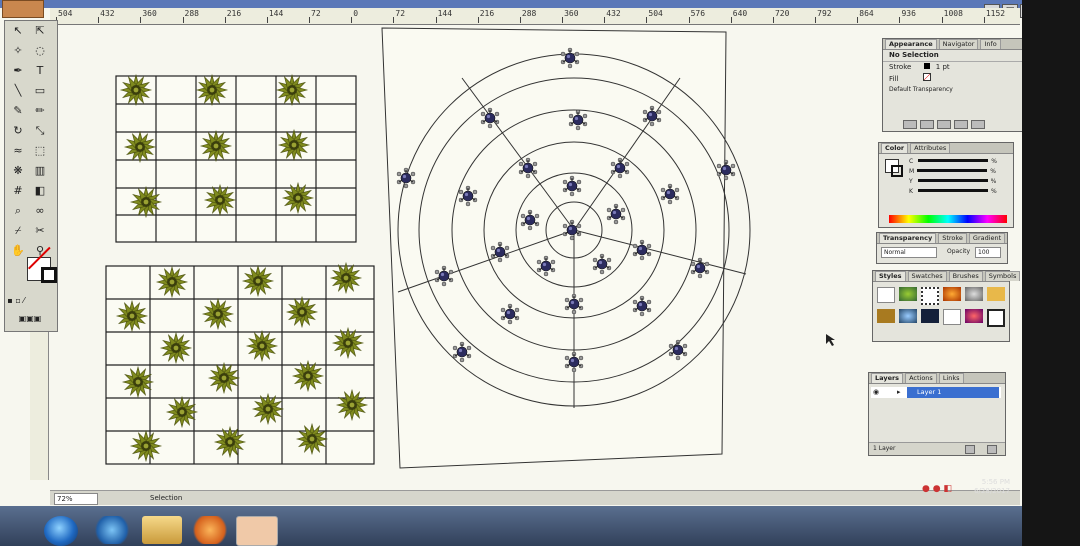 The height and width of the screenshot is (546, 1080). What do you see at coordinates (961, 124) in the screenshot?
I see `duplicate-item-icon` at bounding box center [961, 124].